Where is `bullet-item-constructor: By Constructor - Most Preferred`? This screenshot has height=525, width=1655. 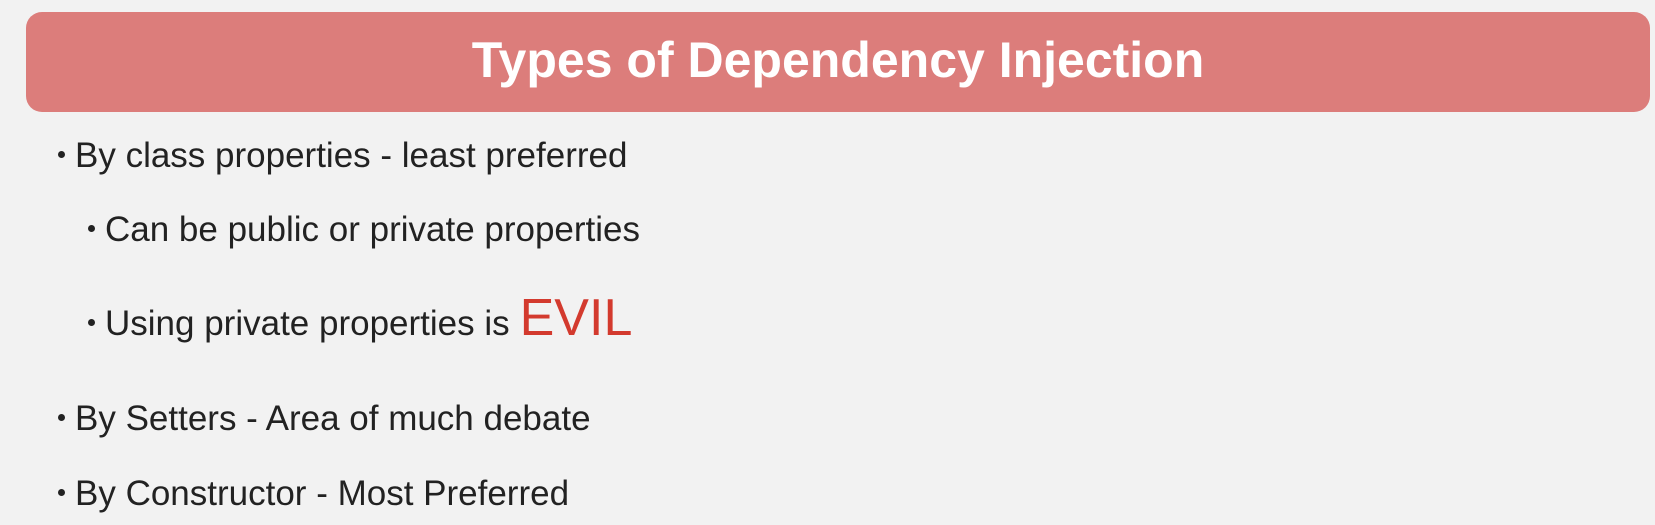
bullet-item-constructor: By Constructor - Most Preferred is located at coordinates (313, 494).